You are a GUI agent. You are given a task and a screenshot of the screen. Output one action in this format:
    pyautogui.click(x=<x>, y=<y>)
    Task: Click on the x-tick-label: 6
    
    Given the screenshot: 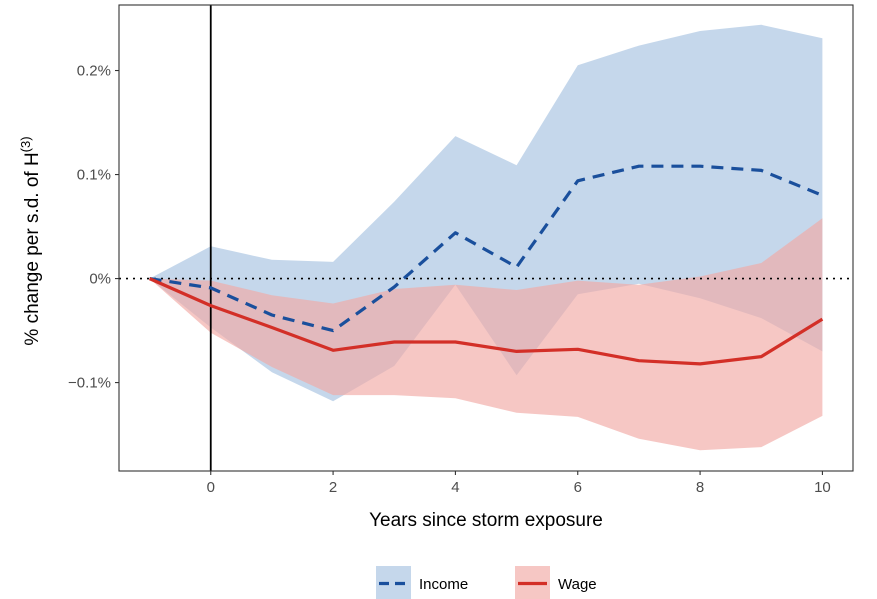 What is the action you would take?
    pyautogui.click(x=578, y=487)
    